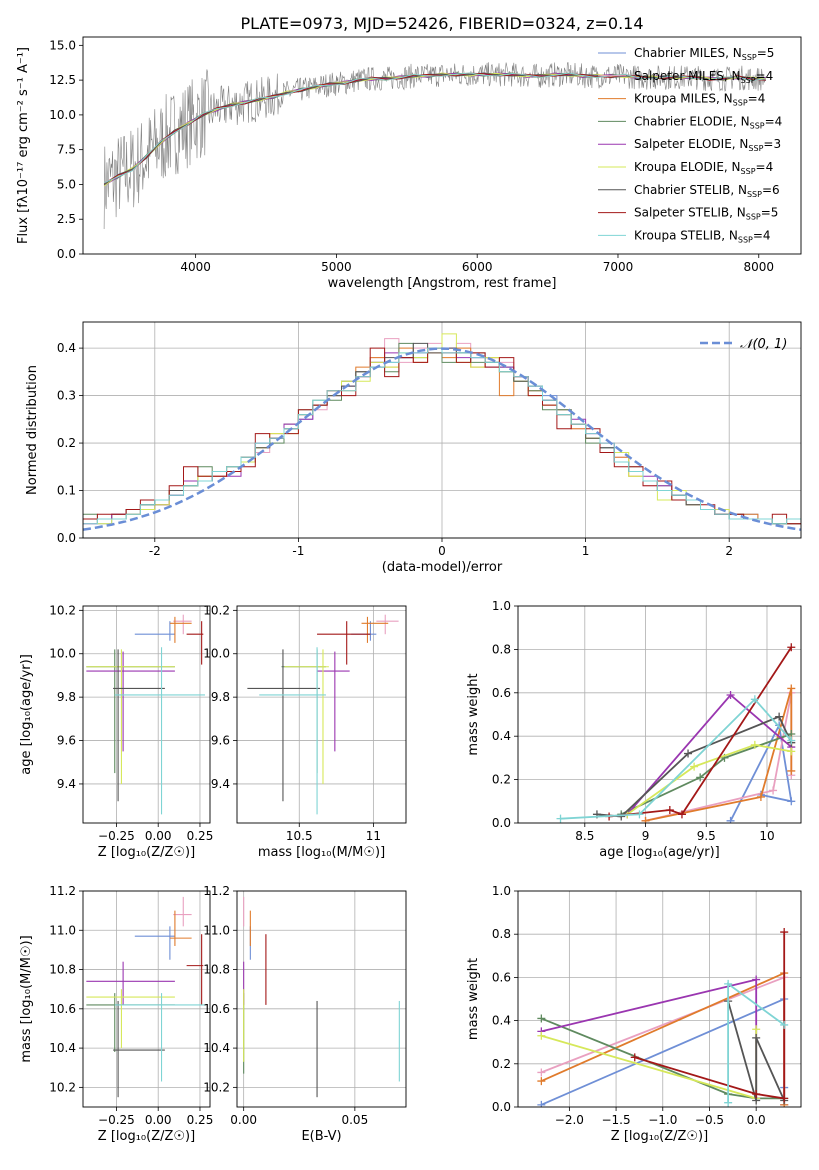 The height and width of the screenshot is (1170, 819). Describe the element at coordinates (763, 344) in the screenshot. I see `gaussian-legend-label: 𝒩(0, 1)` at that location.